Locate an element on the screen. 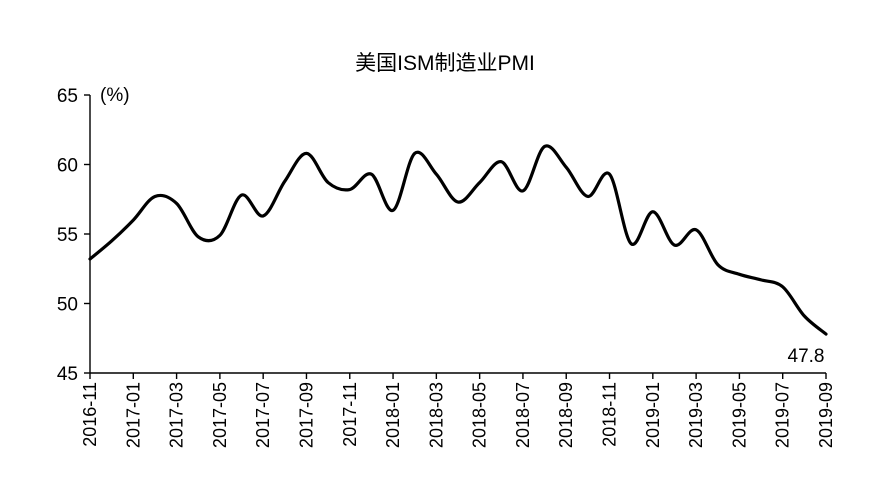 The image size is (895, 490). x-tick-label: 2019-09 is located at coordinates (826, 415).